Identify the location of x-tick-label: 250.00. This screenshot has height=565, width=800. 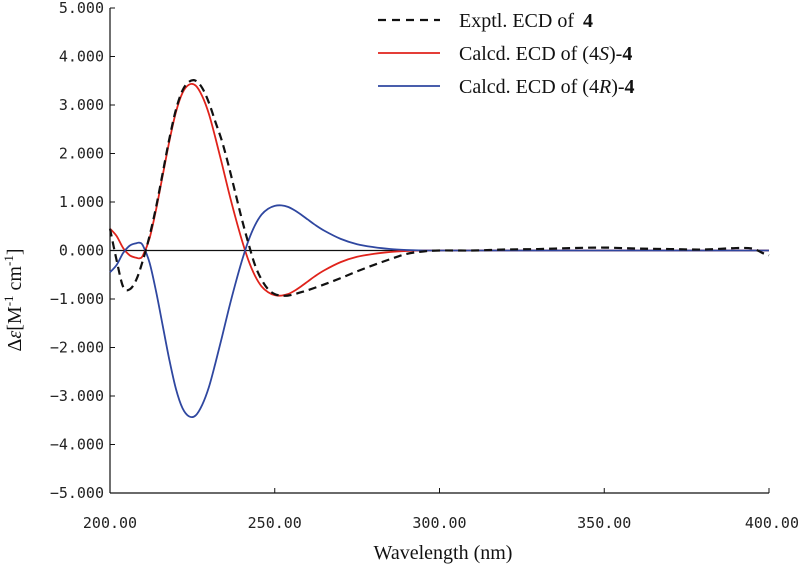
(275, 523).